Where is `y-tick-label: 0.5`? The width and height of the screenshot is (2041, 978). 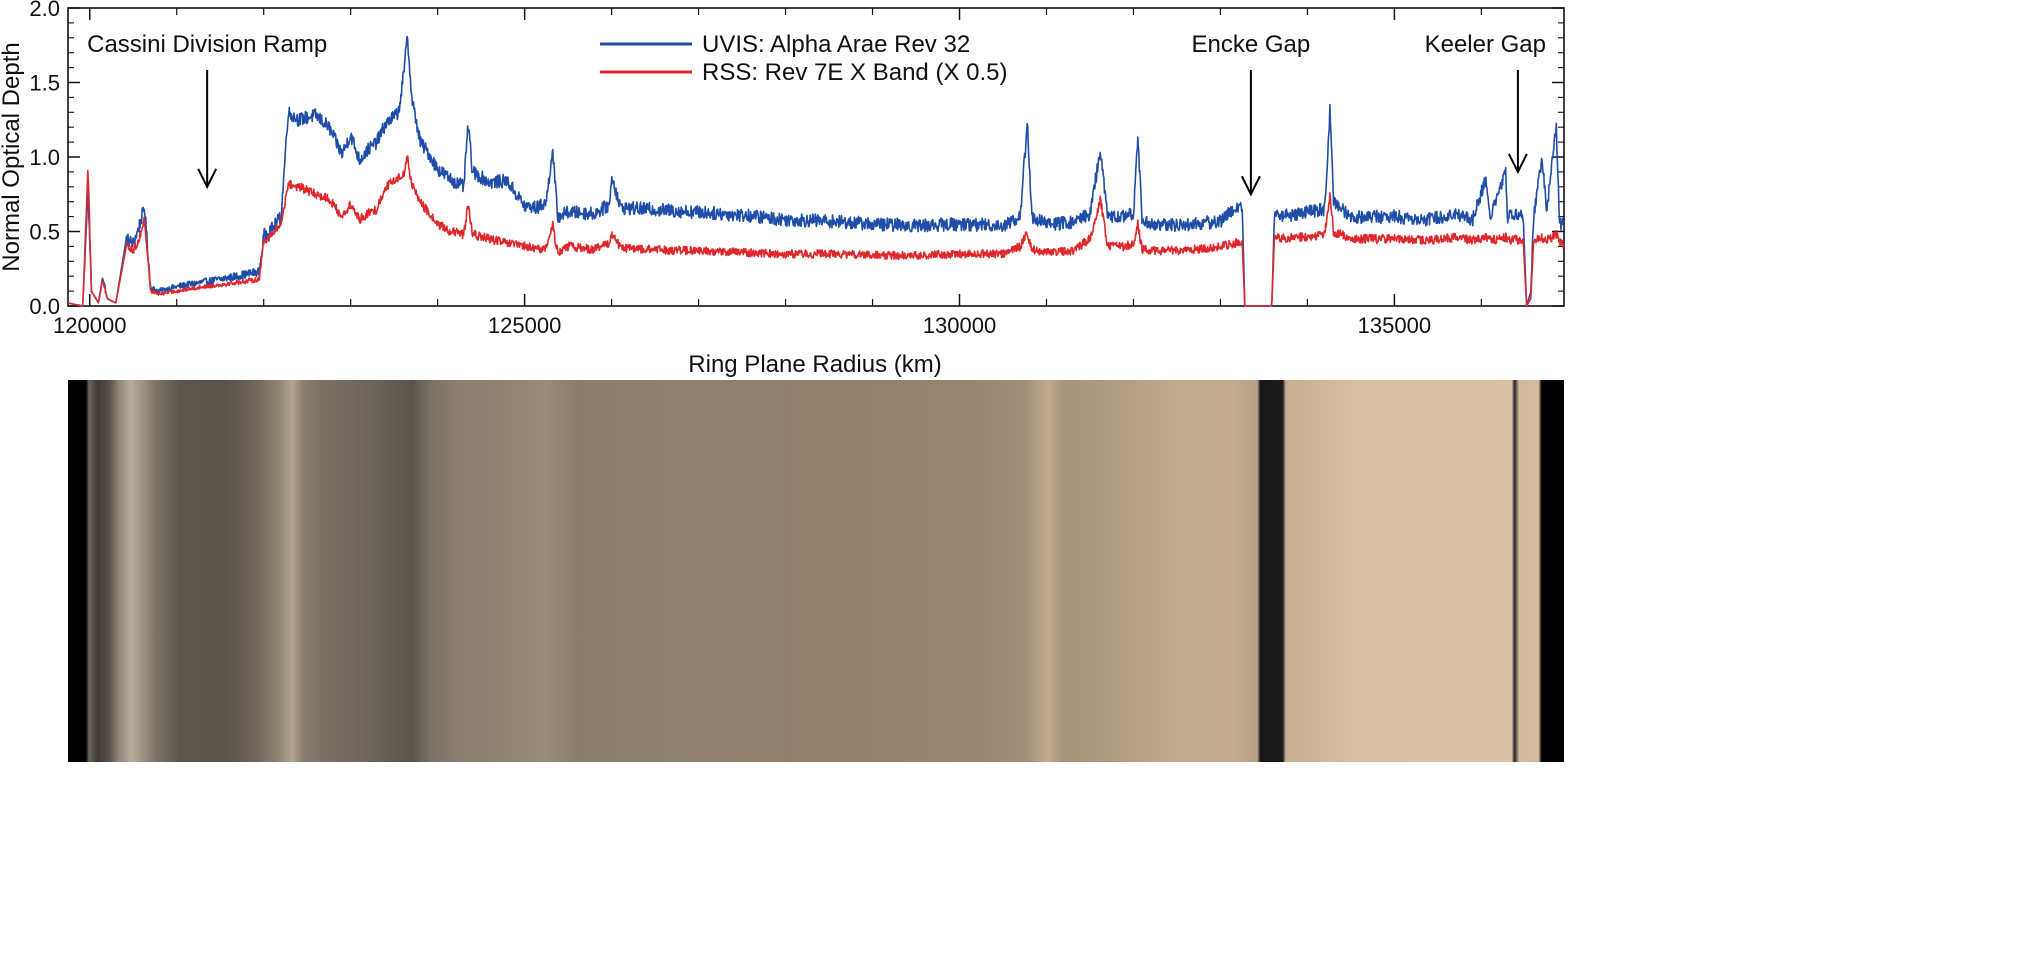
y-tick-label: 0.5 is located at coordinates (44, 232).